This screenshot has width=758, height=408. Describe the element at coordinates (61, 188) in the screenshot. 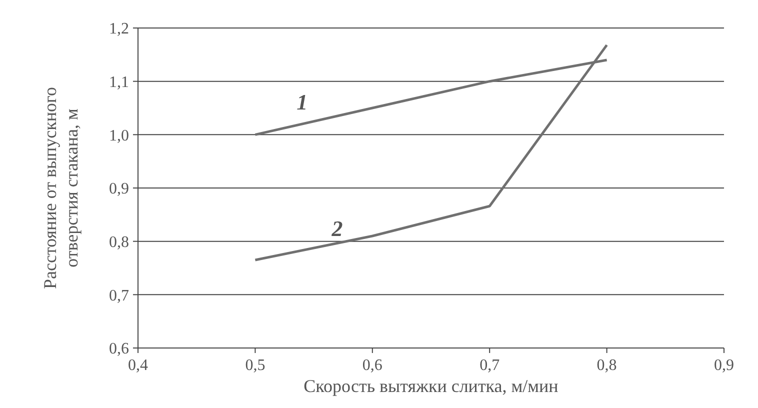

I see `y-axis-title: Расстояние от выпускного отверстия стакана, м` at that location.